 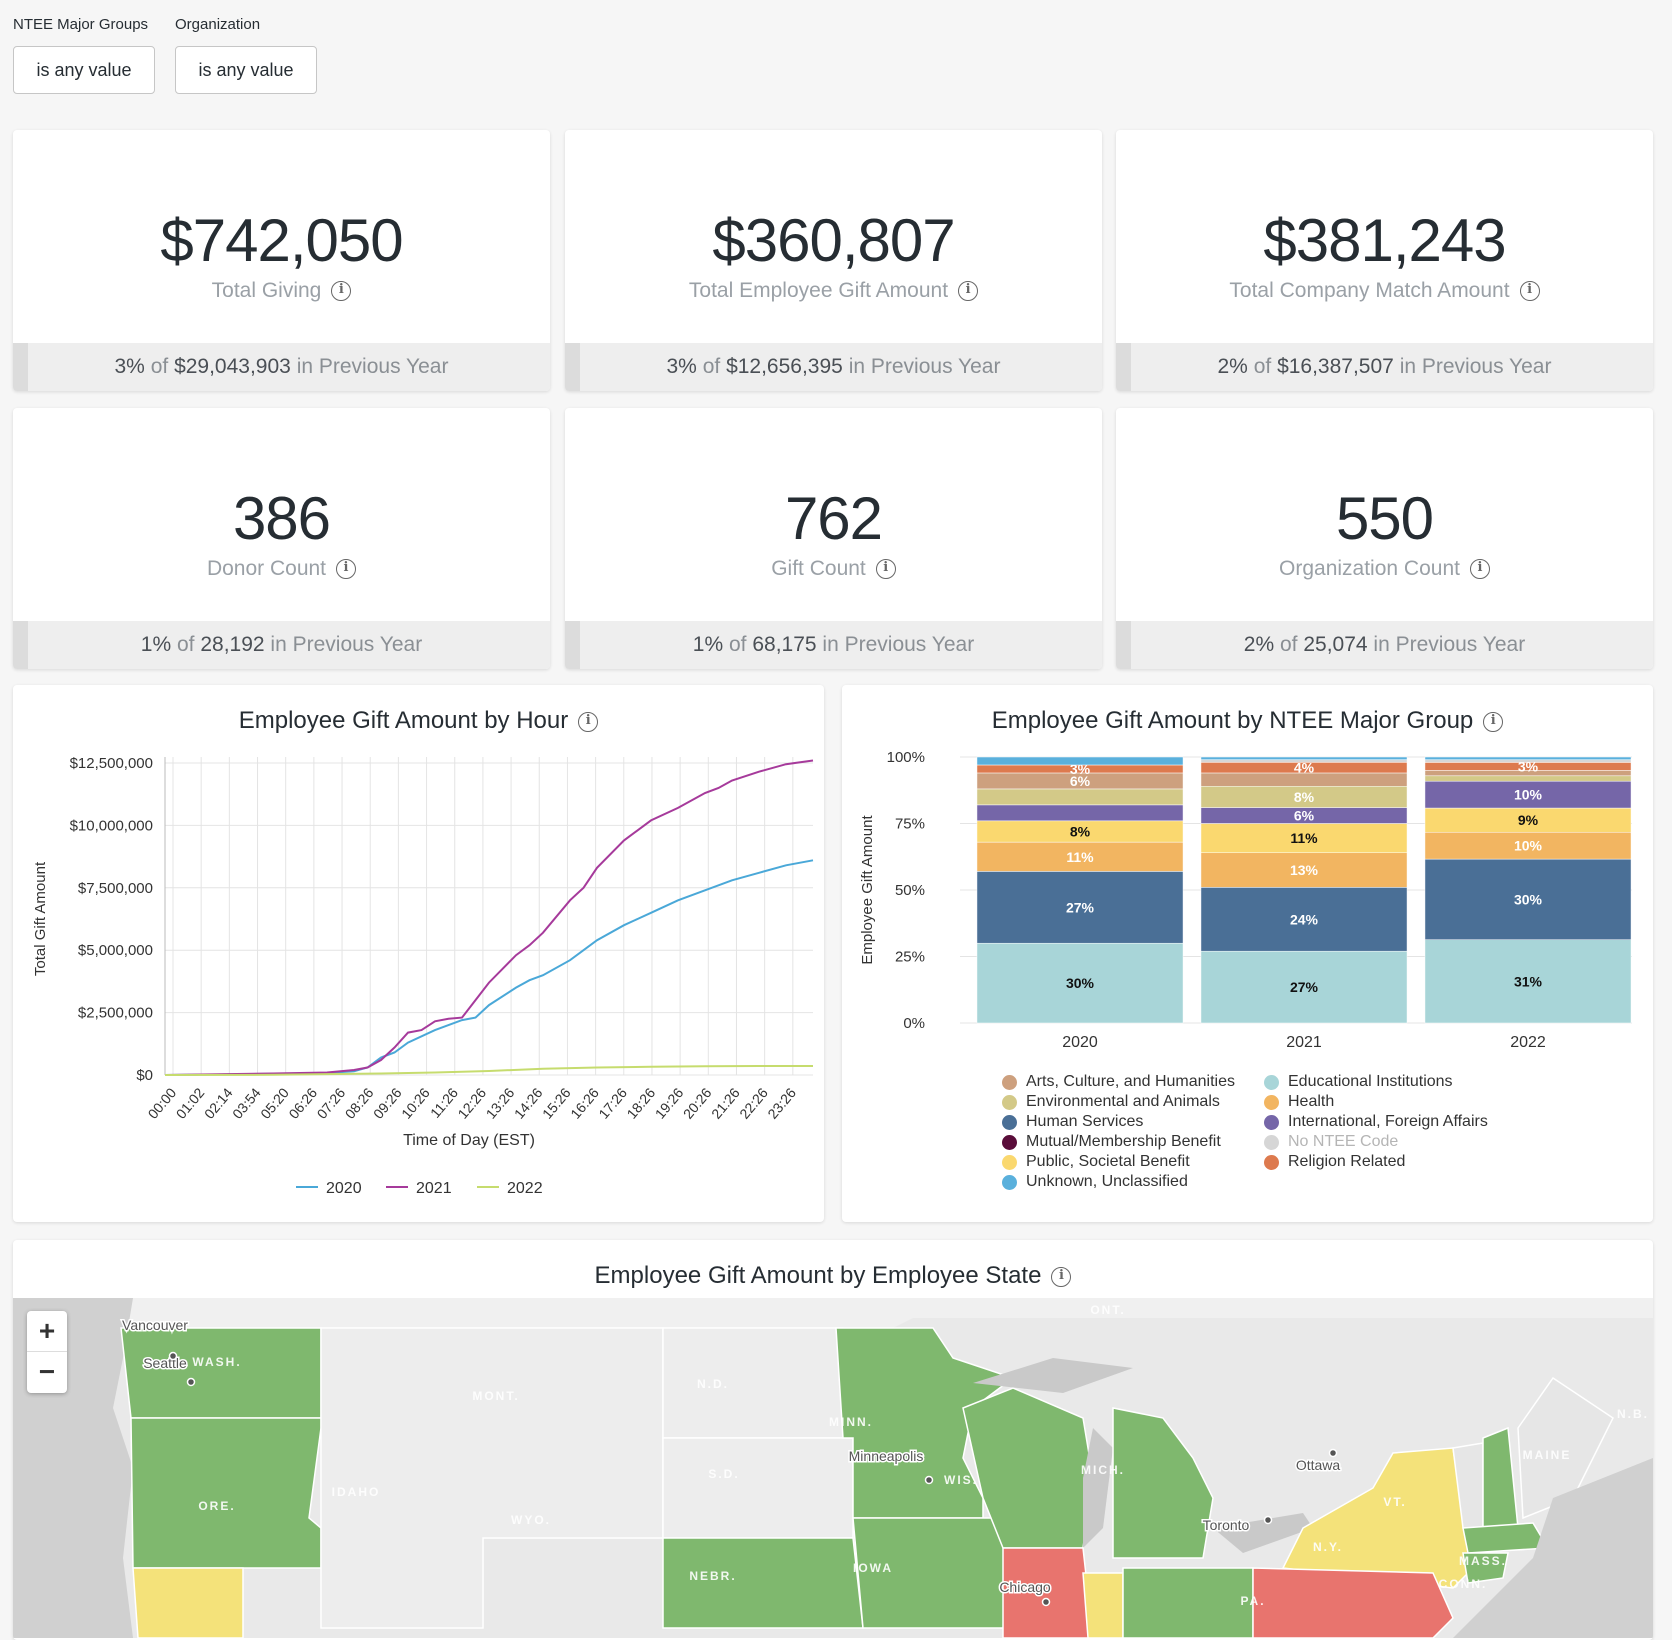 What do you see at coordinates (712, 1576) in the screenshot?
I see `map-label: NEBR.` at bounding box center [712, 1576].